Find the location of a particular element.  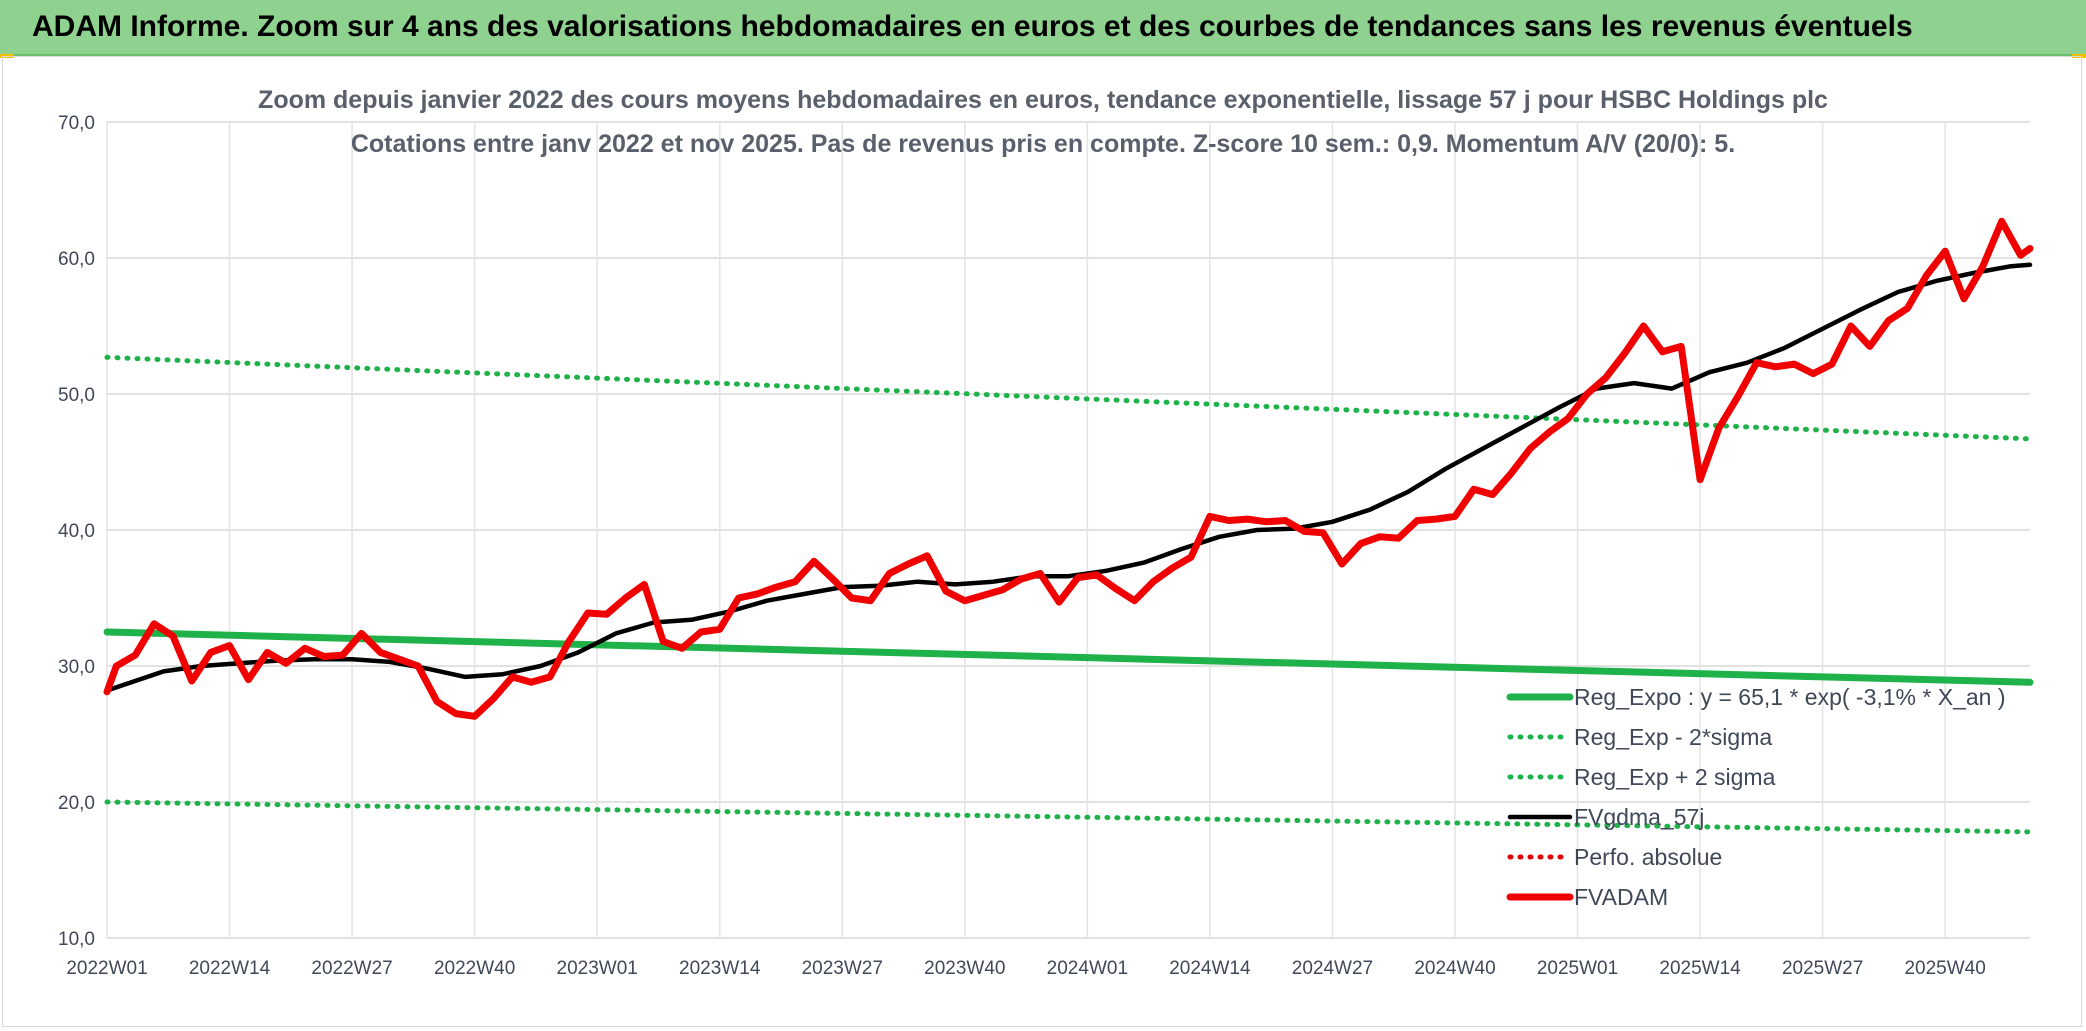

x-tick-label: 2024W40 is located at coordinates (1454, 968).